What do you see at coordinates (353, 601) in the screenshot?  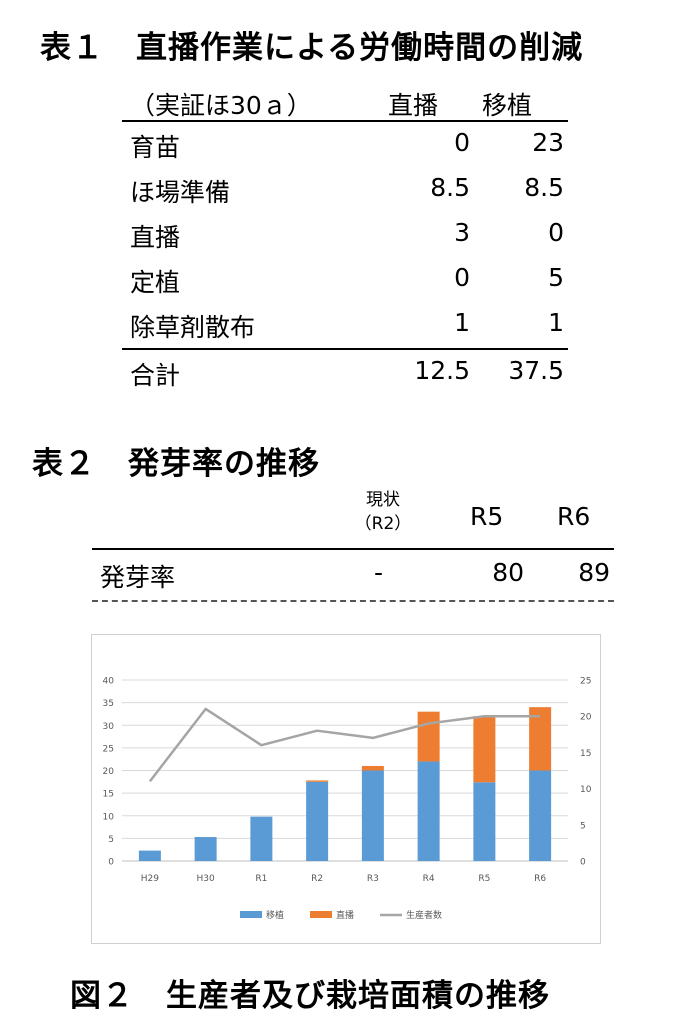 I see `table2-bottom-rule` at bounding box center [353, 601].